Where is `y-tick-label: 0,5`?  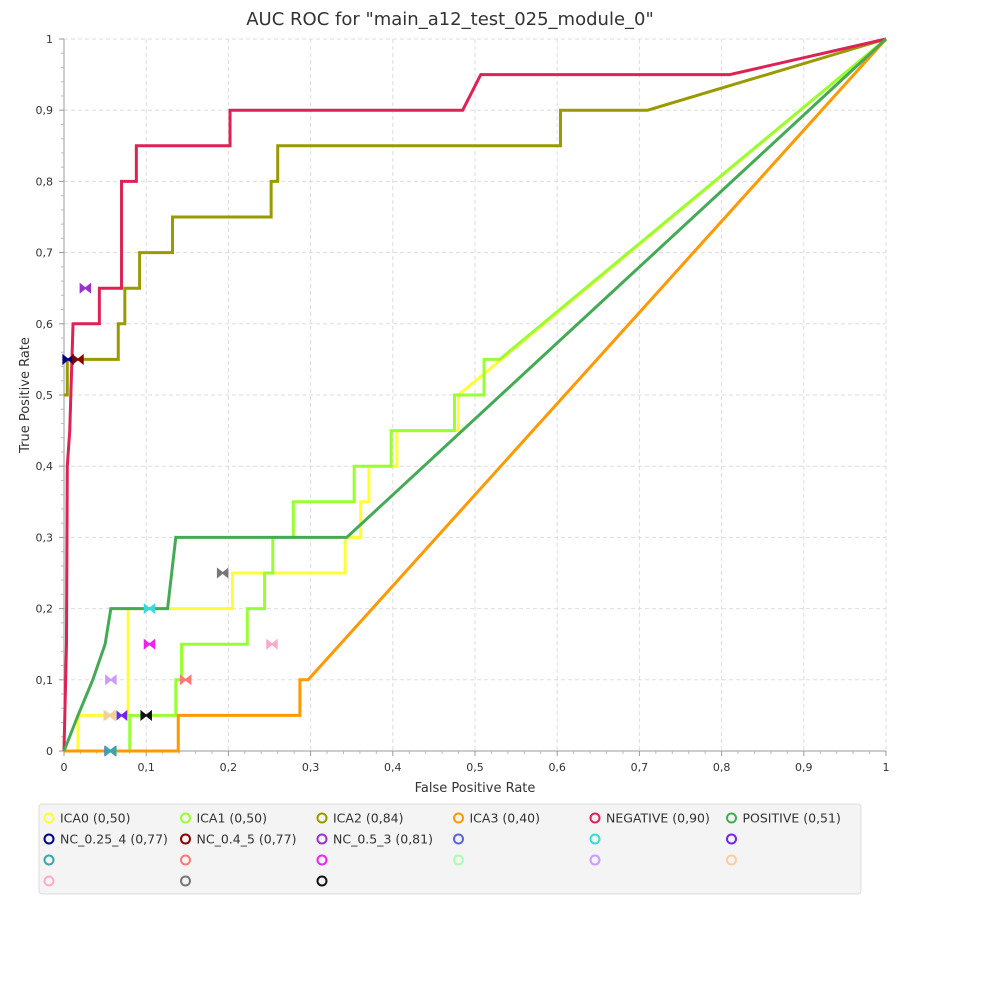
y-tick-label: 0,5 is located at coordinates (45, 395).